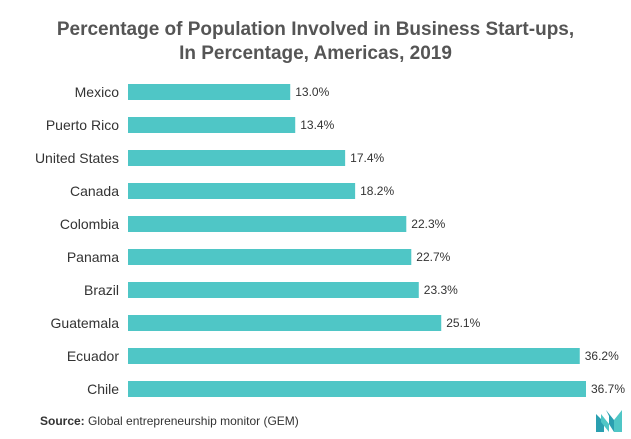 The width and height of the screenshot is (631, 439). I want to click on chart-title-line-2: In Percentage, Americas, 2019, so click(315, 53).